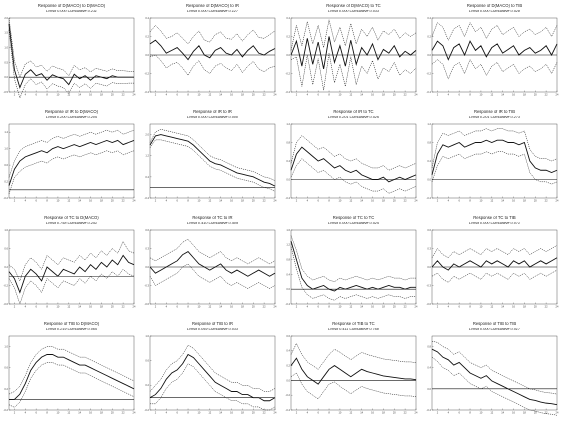 The image size is (565, 426). Describe the element at coordinates (494, 117) in the screenshot. I see `panel-subtitle: Lcrisit 0.201 Cumulative 0.273` at that location.